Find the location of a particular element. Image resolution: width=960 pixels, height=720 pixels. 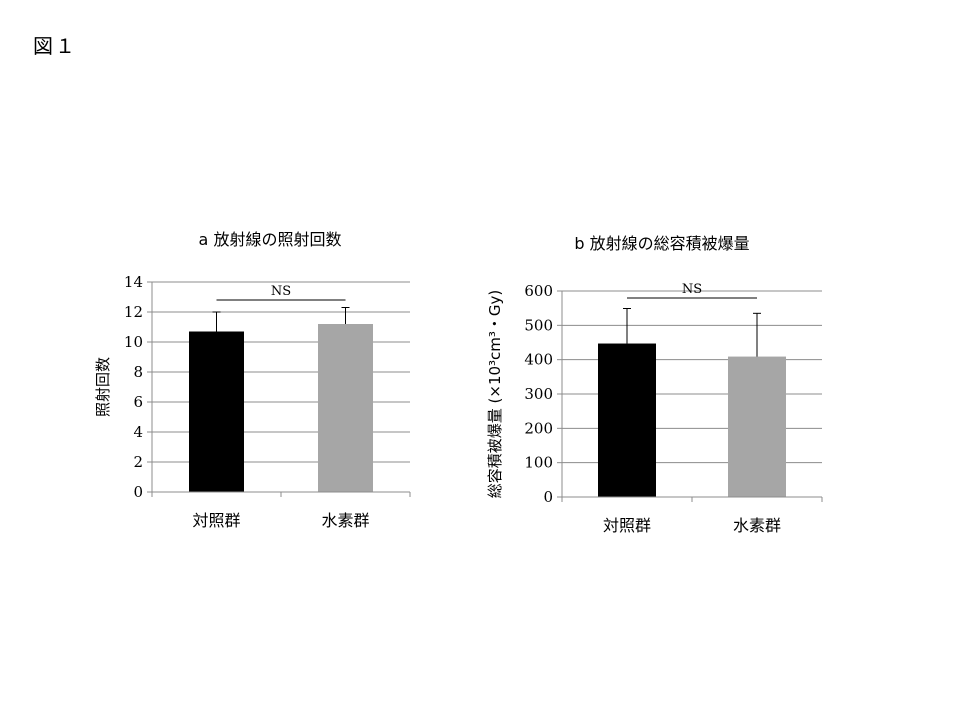

chart-a-plot: 0 2 4 6 8 10 12 14 対照群 水素群 NS is located at coordinates (267, 401).